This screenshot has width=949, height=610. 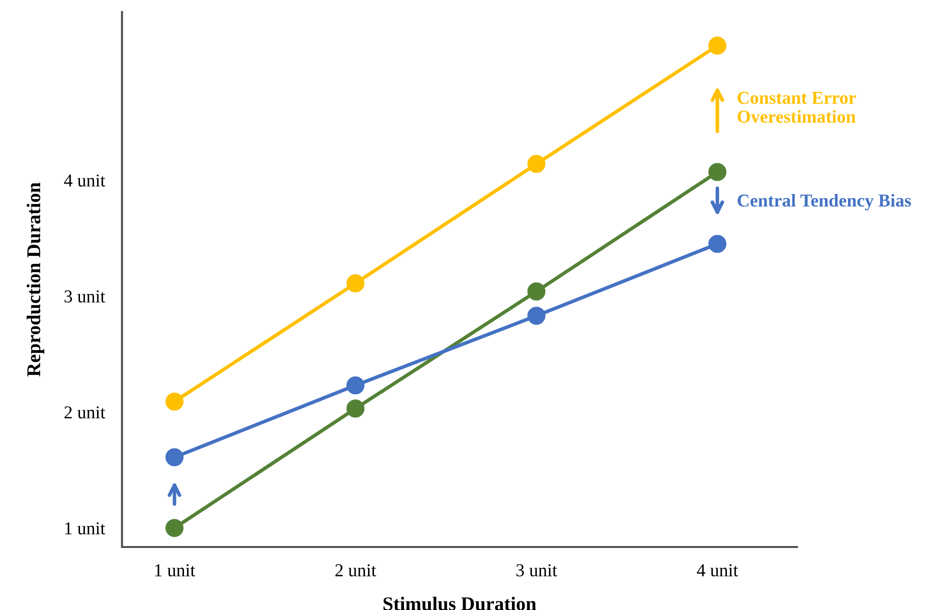 What do you see at coordinates (797, 107) in the screenshot?
I see `annotation: Constant Error Overestimation` at bounding box center [797, 107].